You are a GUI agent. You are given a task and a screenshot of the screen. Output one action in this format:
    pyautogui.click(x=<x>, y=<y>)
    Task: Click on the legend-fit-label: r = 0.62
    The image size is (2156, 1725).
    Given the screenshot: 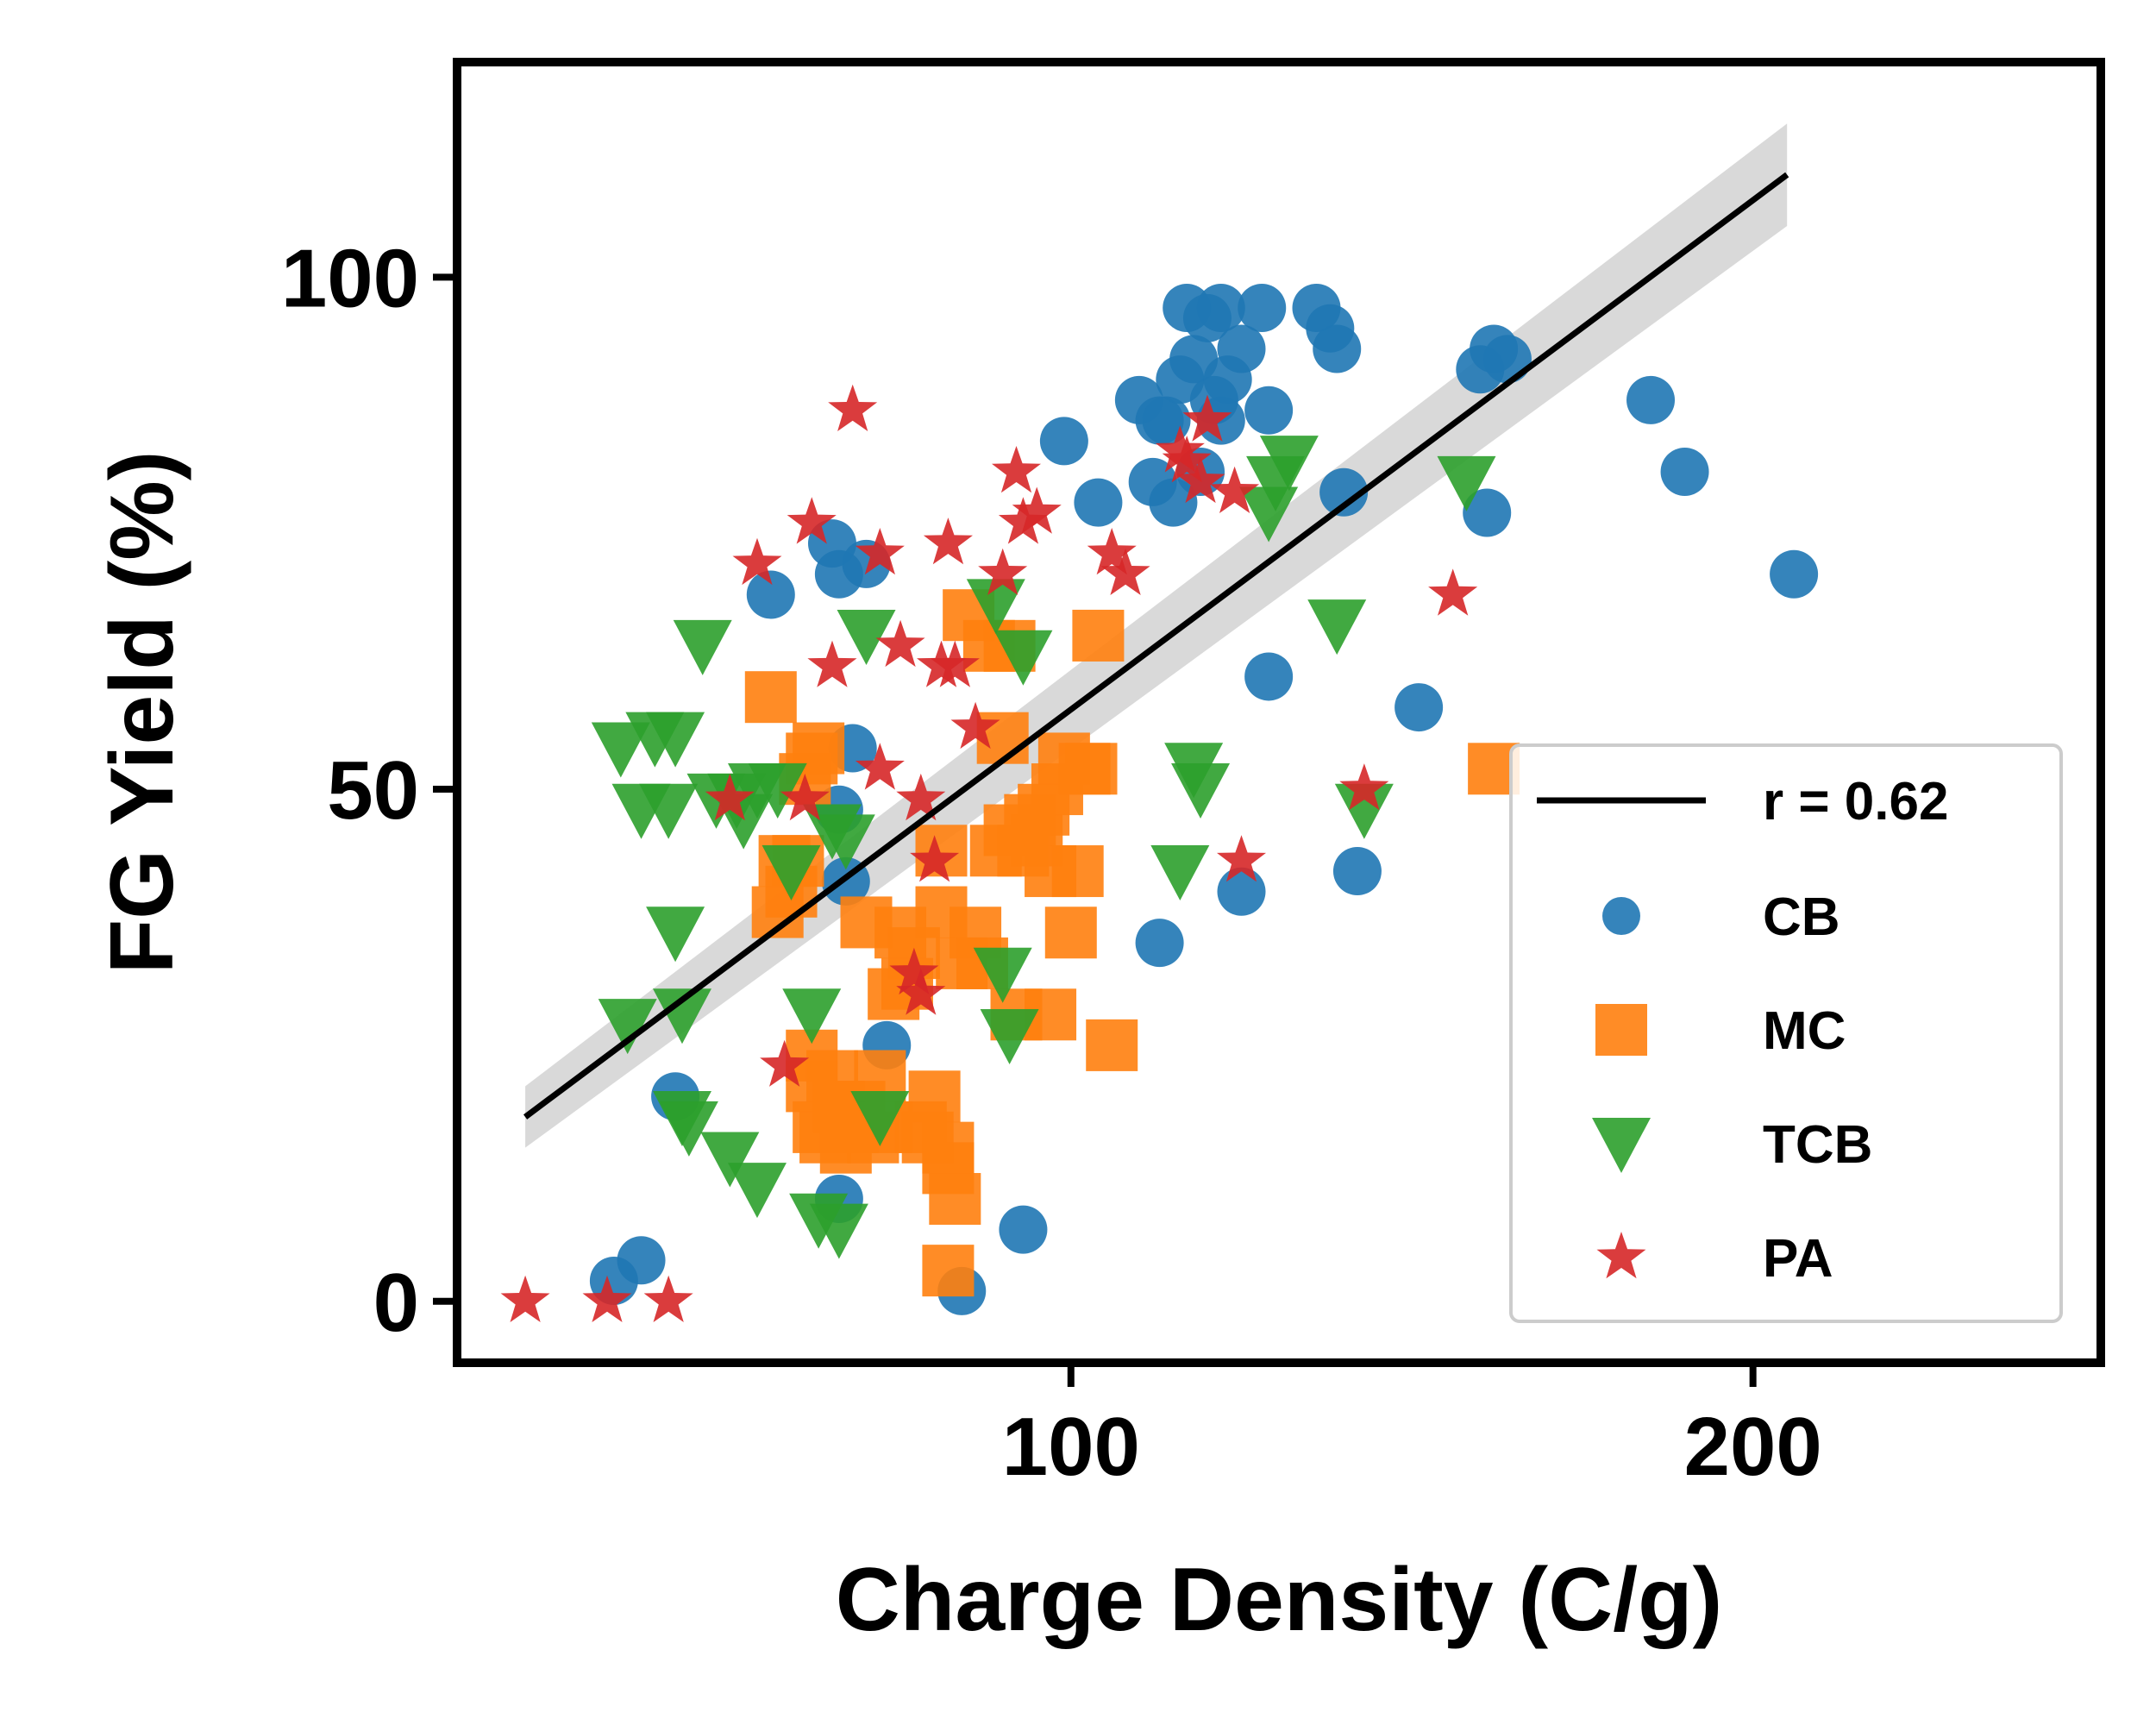 What is the action you would take?
    pyautogui.click(x=1855, y=802)
    